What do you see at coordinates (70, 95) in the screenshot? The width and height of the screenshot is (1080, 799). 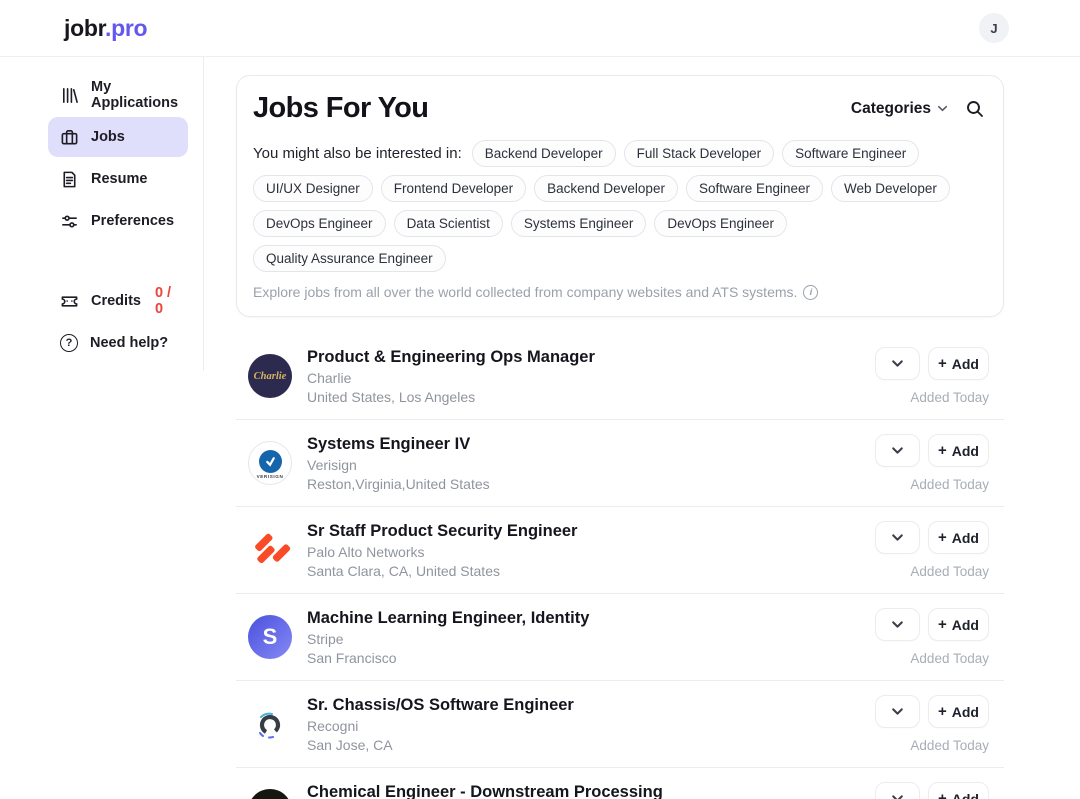 I see `applications-icon` at bounding box center [70, 95].